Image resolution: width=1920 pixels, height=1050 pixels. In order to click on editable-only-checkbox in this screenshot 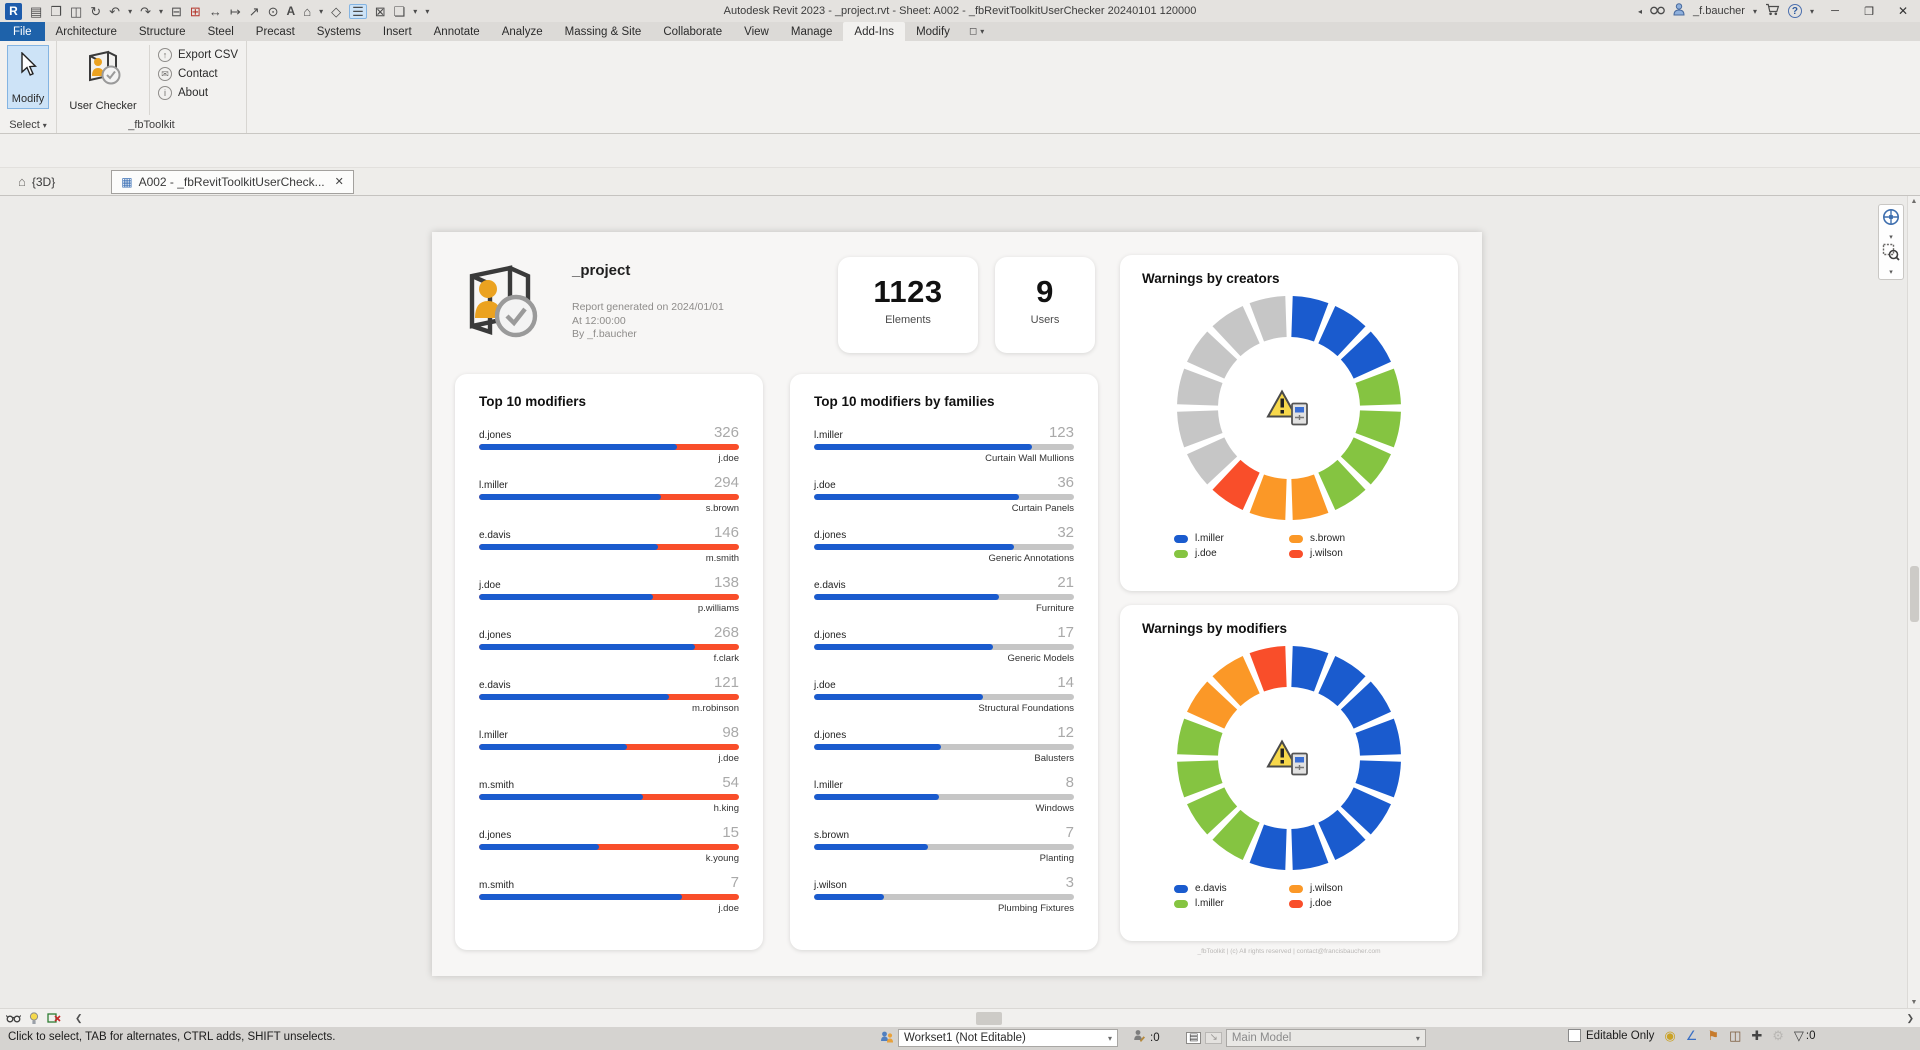, I will do `click(1574, 1035)`.